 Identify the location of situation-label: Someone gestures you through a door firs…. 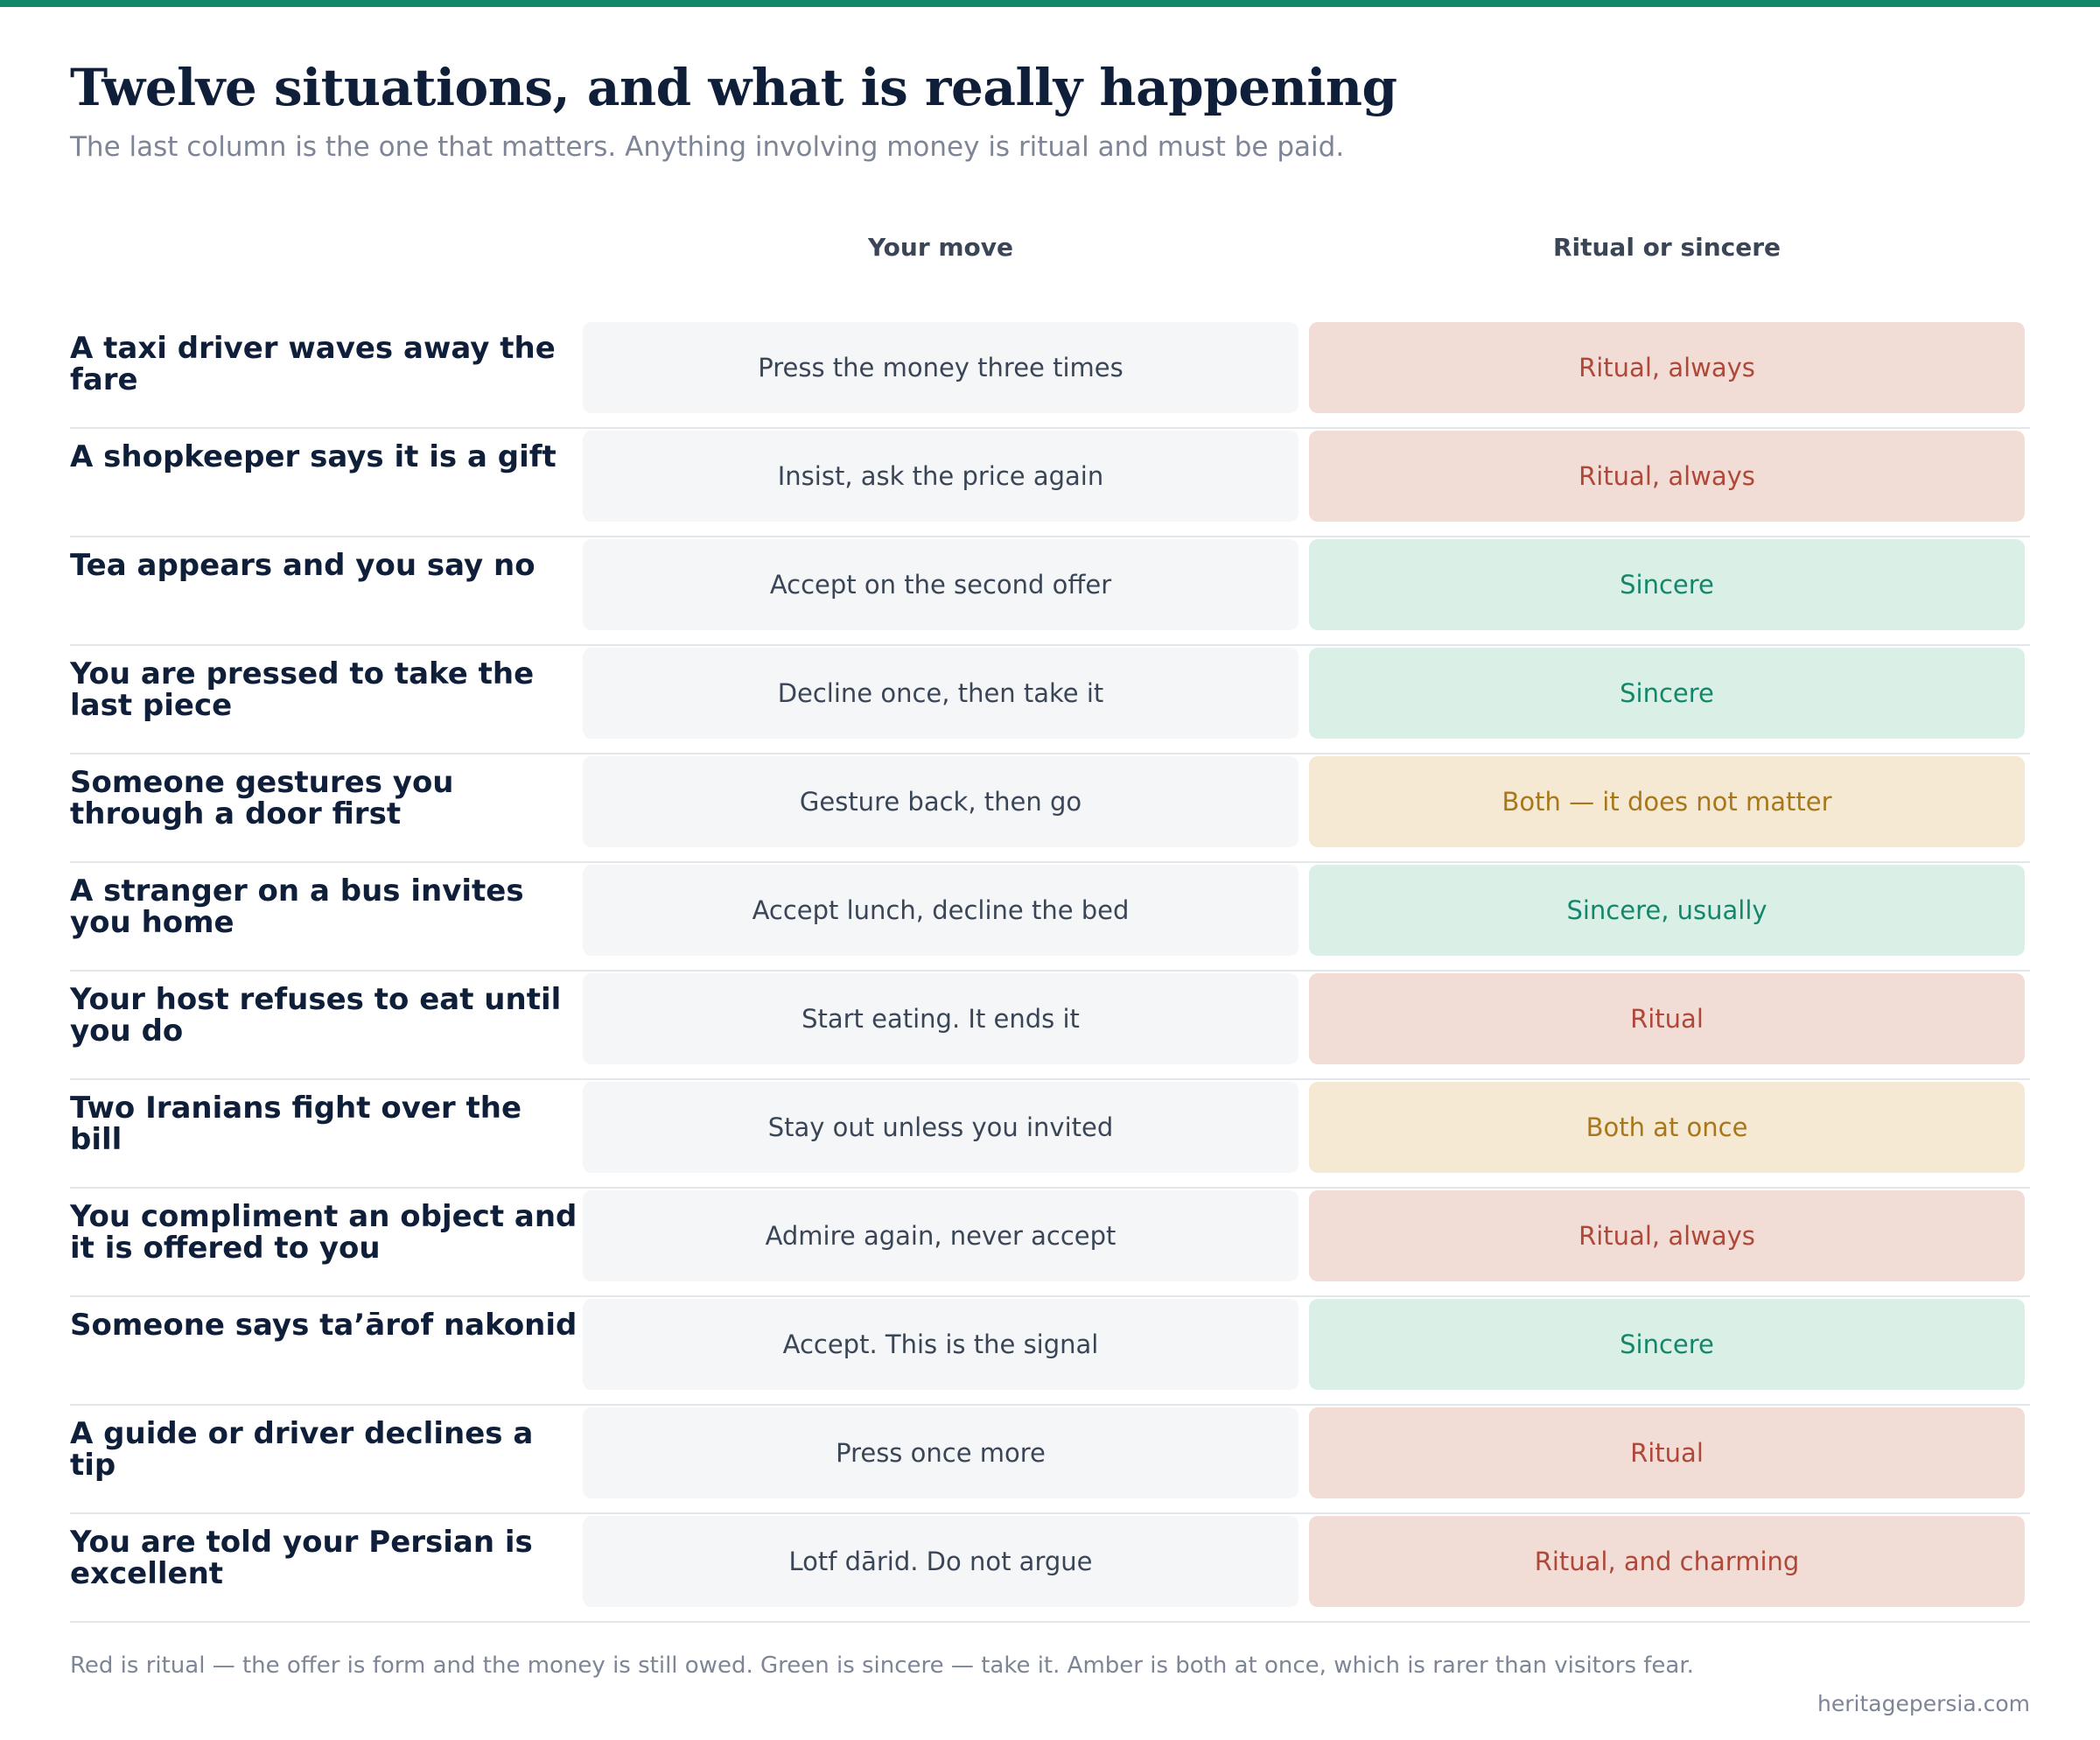
(262, 798).